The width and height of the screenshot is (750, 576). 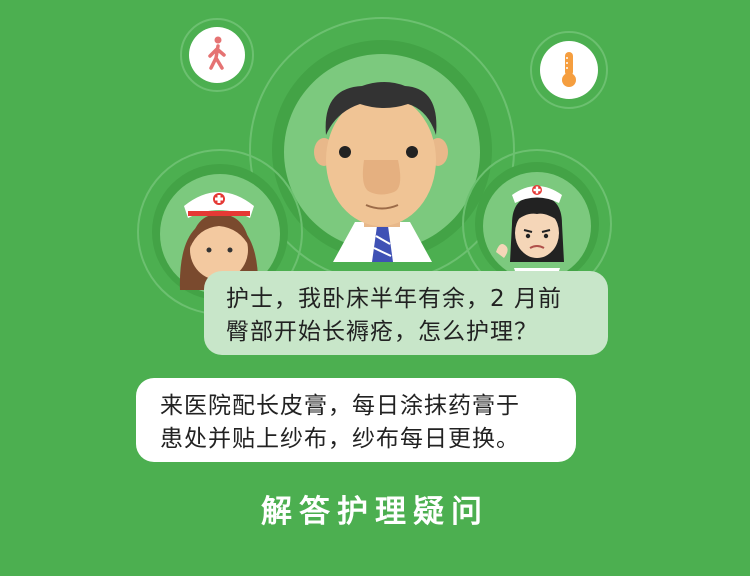 What do you see at coordinates (375, 512) in the screenshot?
I see `page-title: 解答护理疑问` at bounding box center [375, 512].